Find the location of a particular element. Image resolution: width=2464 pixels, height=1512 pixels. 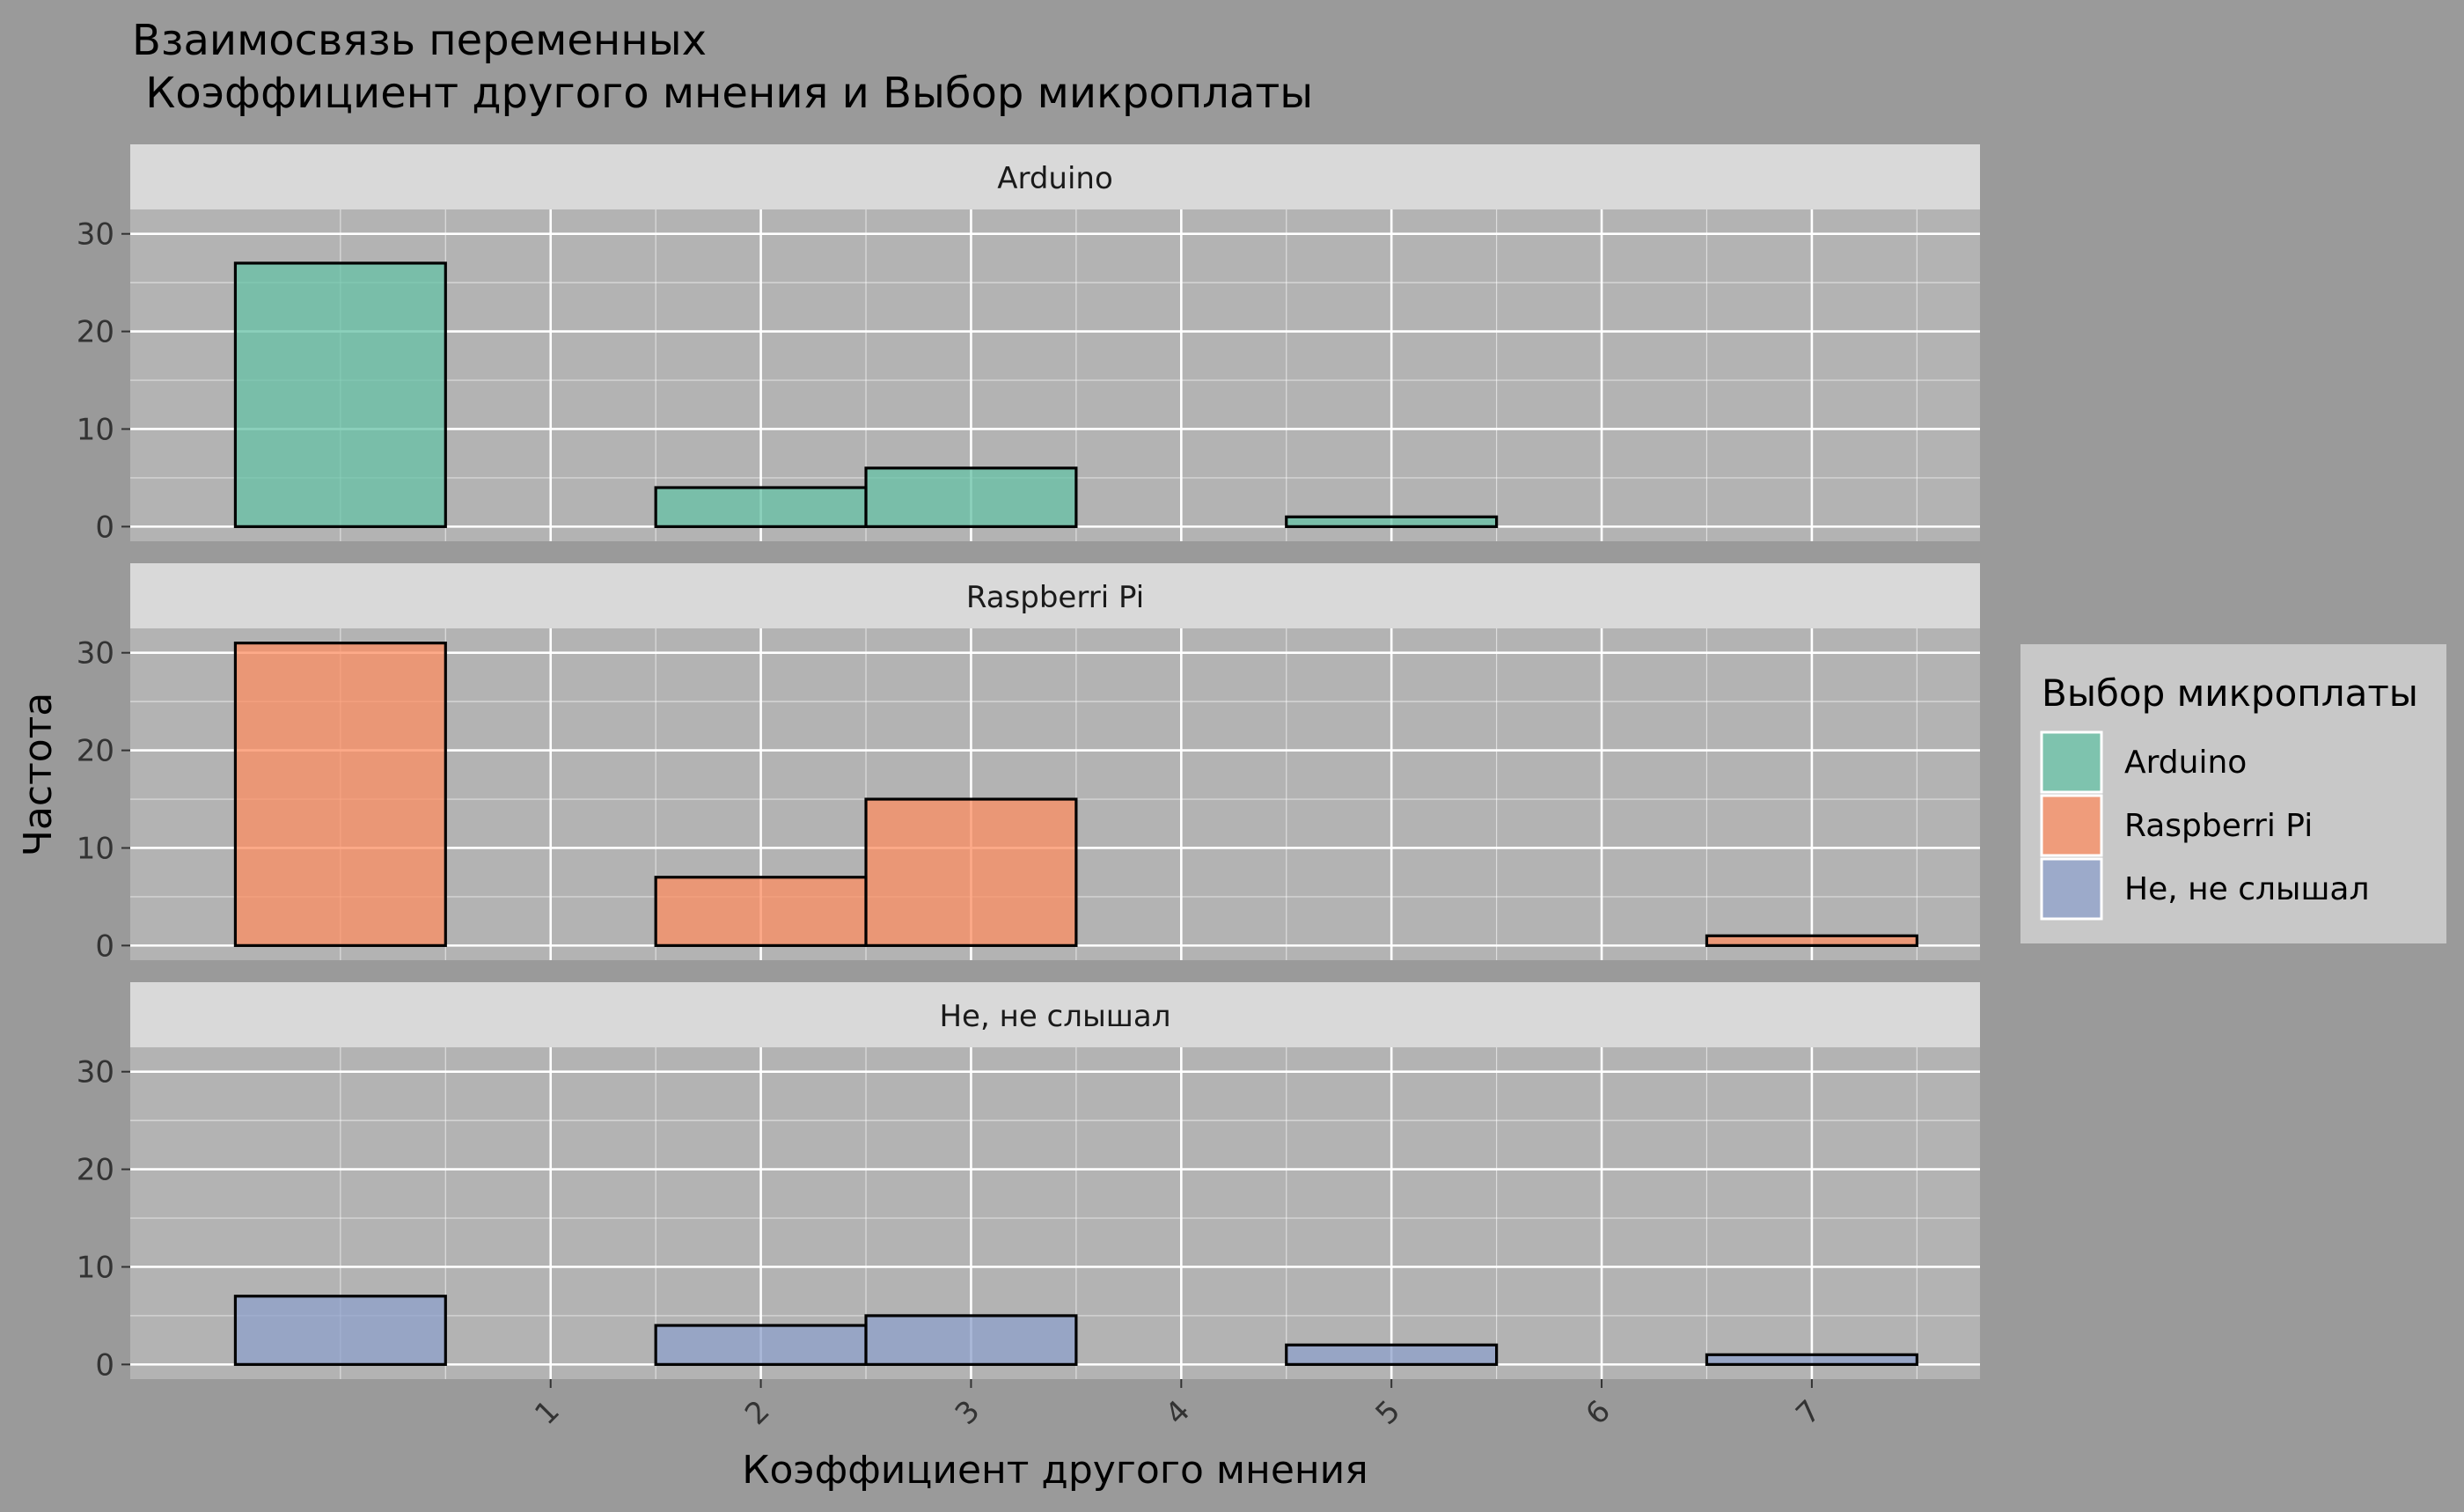

facet-strip-label: Raspberri Pi is located at coordinates (1055, 597).